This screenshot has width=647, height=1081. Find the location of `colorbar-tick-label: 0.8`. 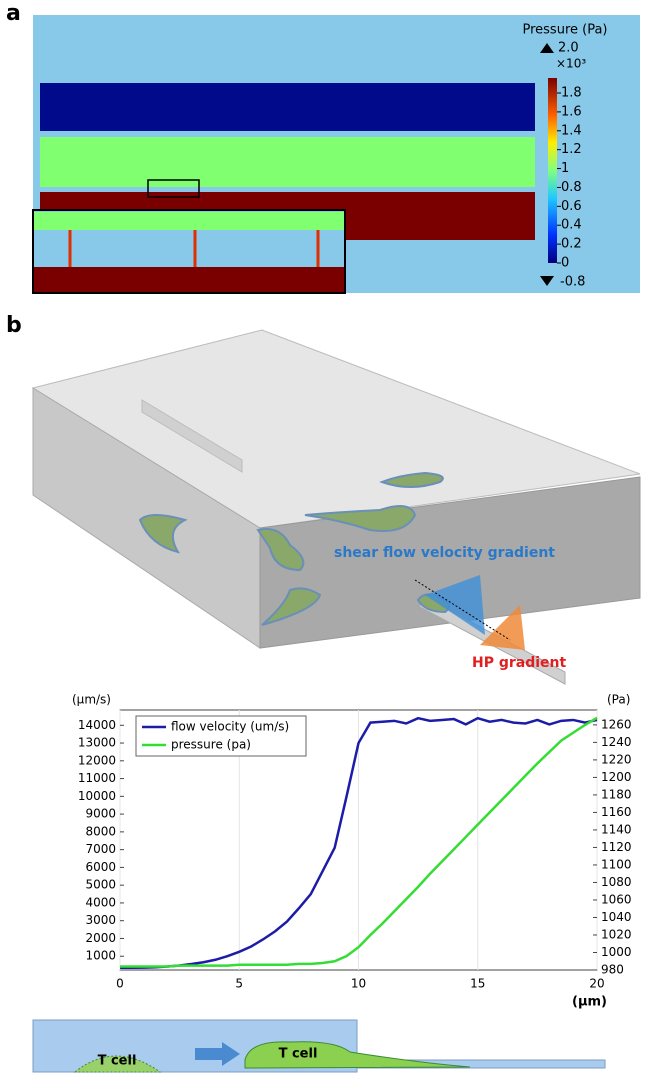

colorbar-tick-label: 0.8 is located at coordinates (571, 187).